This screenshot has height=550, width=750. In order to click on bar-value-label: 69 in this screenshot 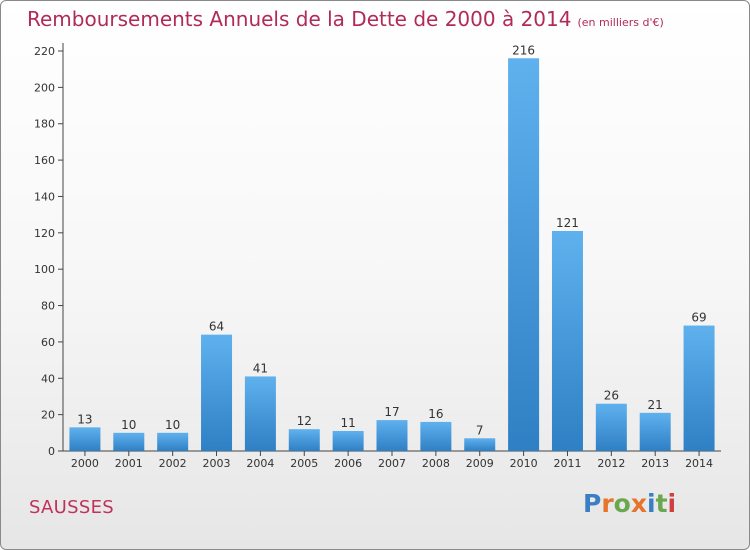, I will do `click(698, 318)`.